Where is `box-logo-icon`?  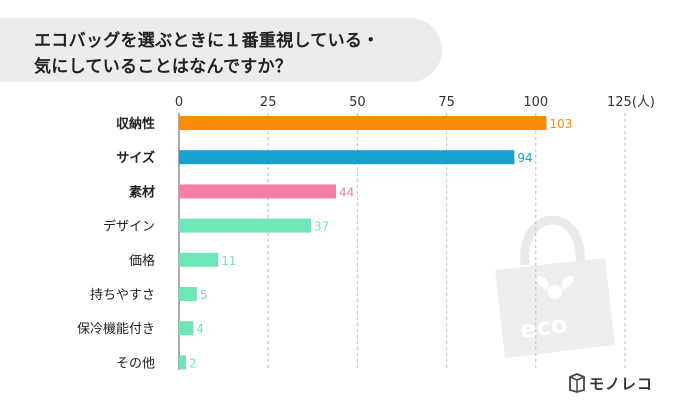
box-logo-icon is located at coordinates (577, 383).